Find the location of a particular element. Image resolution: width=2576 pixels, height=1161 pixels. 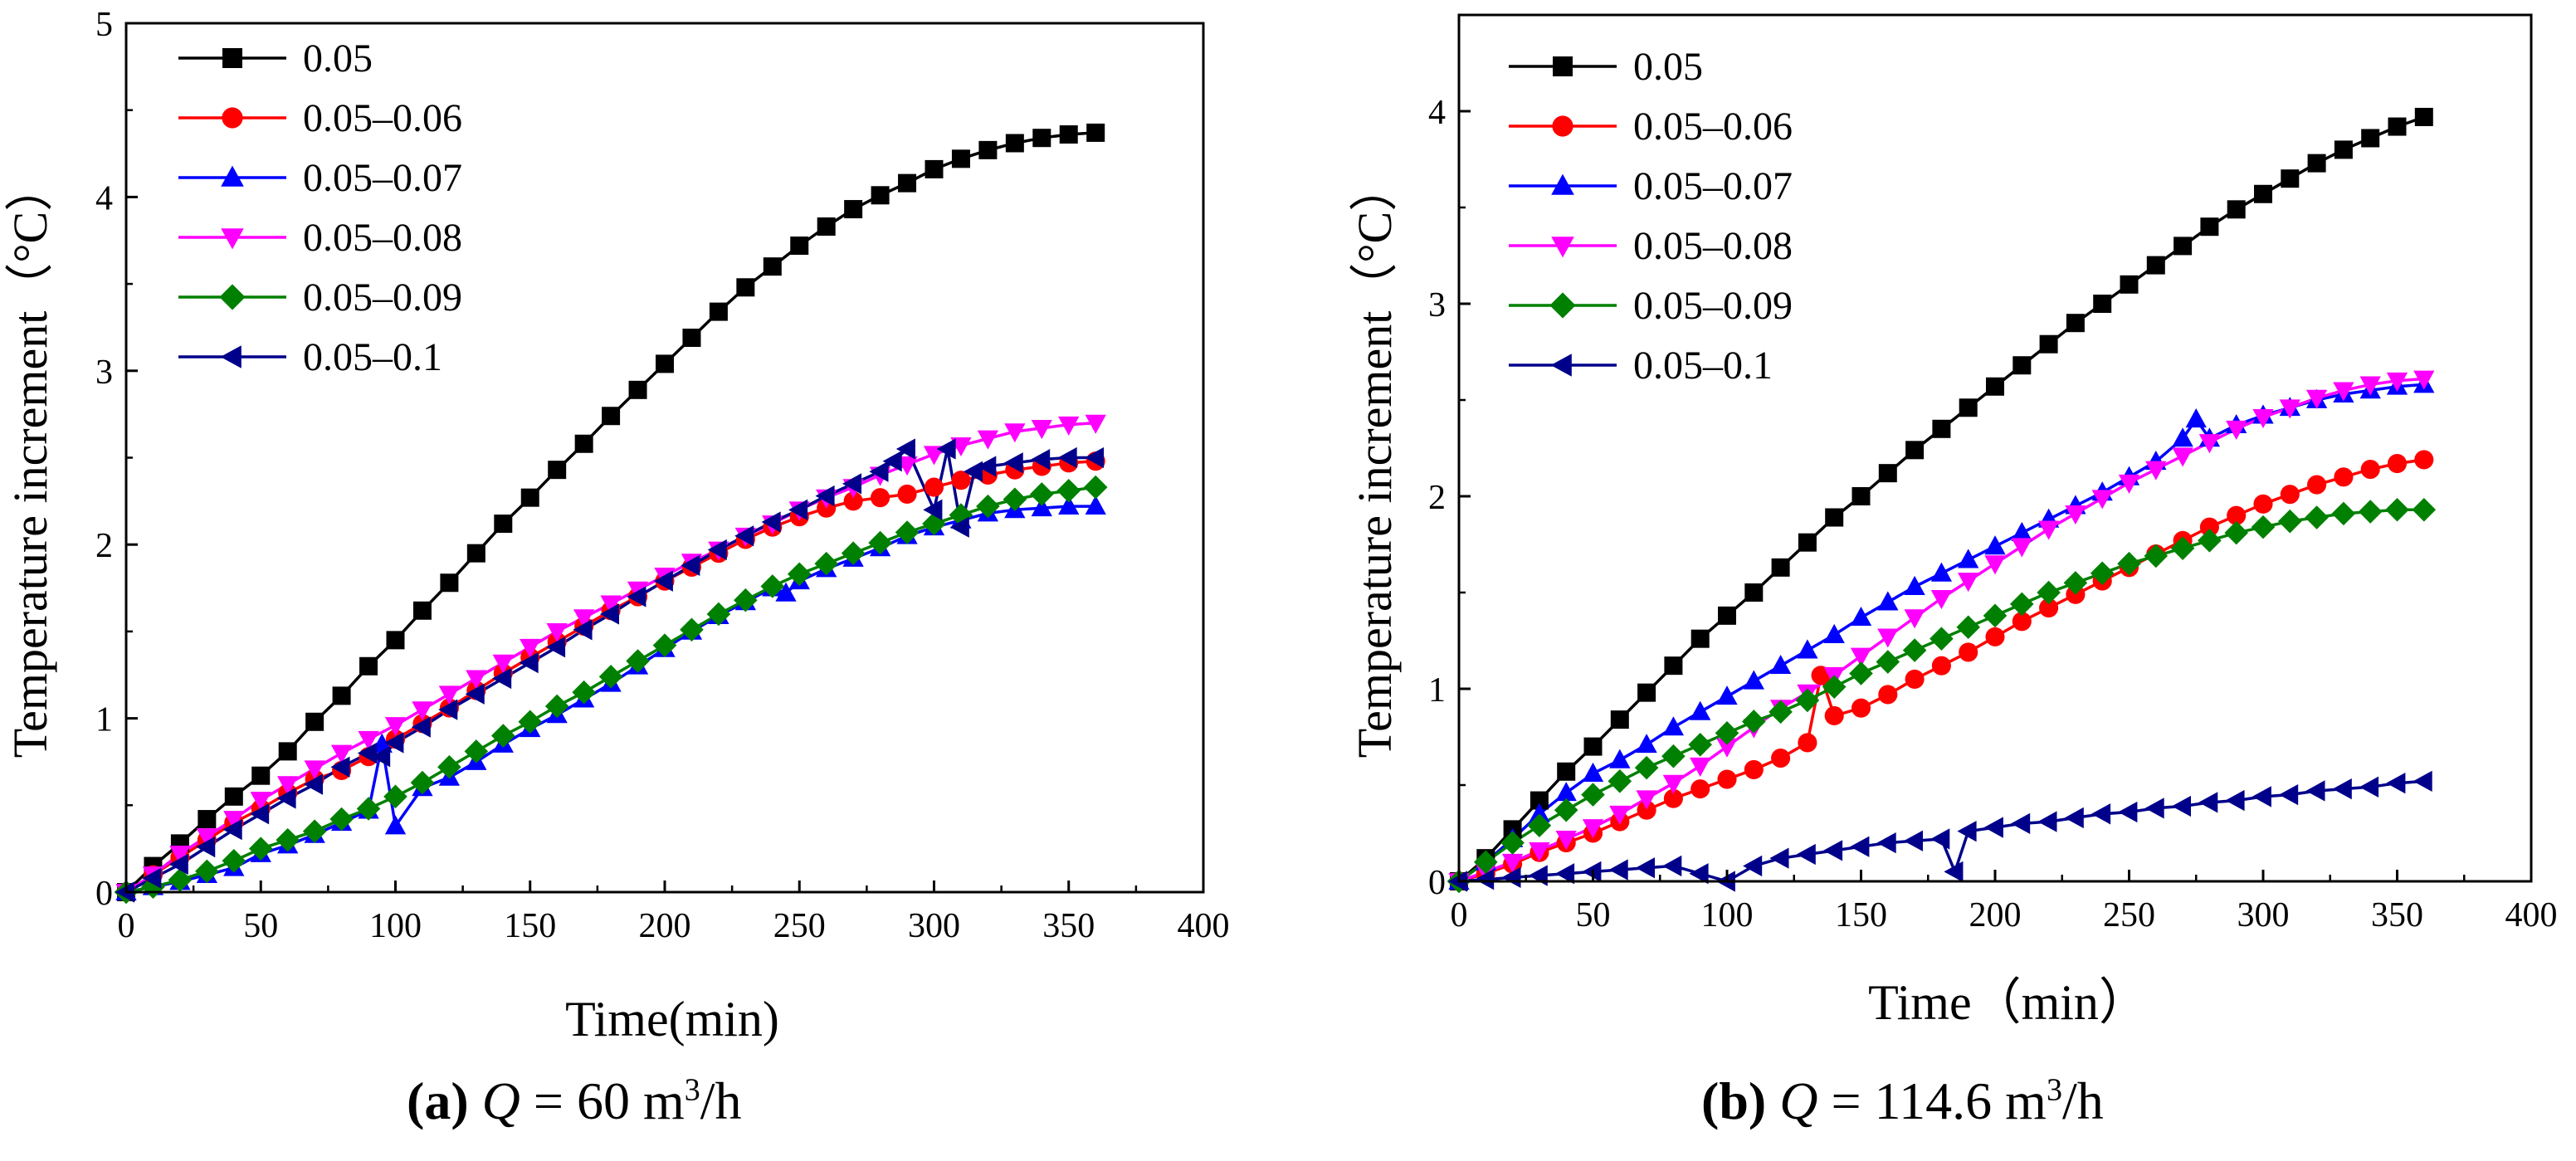

x-axis-label: Time（min） is located at coordinates (2008, 1002).